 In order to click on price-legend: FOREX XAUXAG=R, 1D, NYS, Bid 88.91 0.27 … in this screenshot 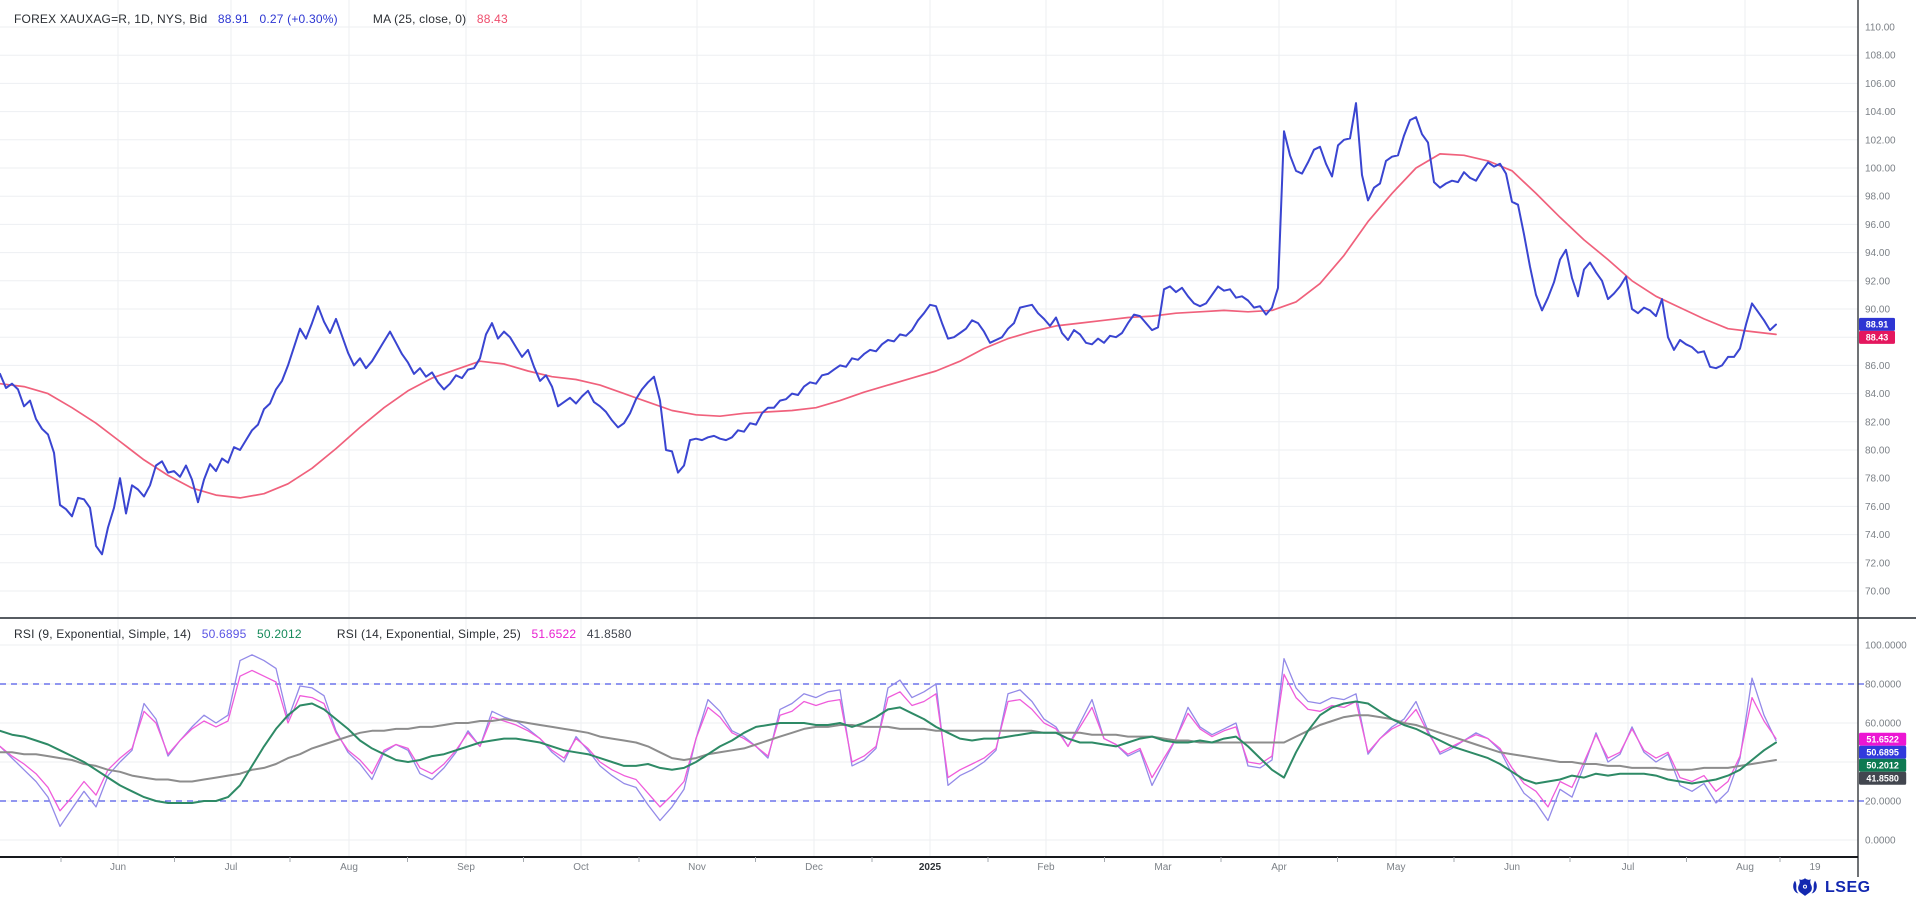, I will do `click(264, 19)`.